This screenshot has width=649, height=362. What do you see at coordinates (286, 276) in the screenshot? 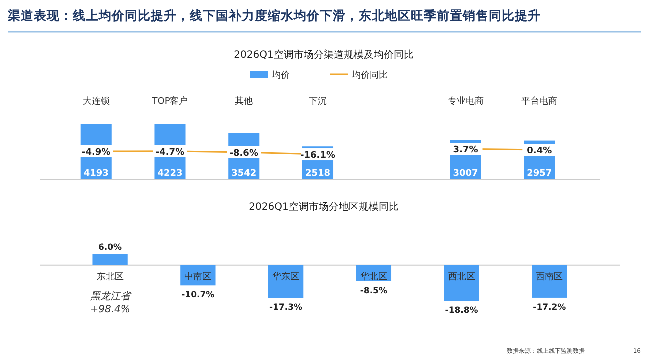
I see `x-tick-label: 华东区` at bounding box center [286, 276].